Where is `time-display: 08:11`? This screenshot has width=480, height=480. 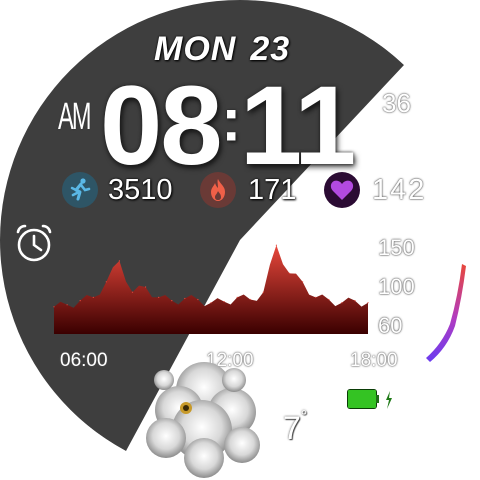 time-display: 08:11 is located at coordinates (228, 123).